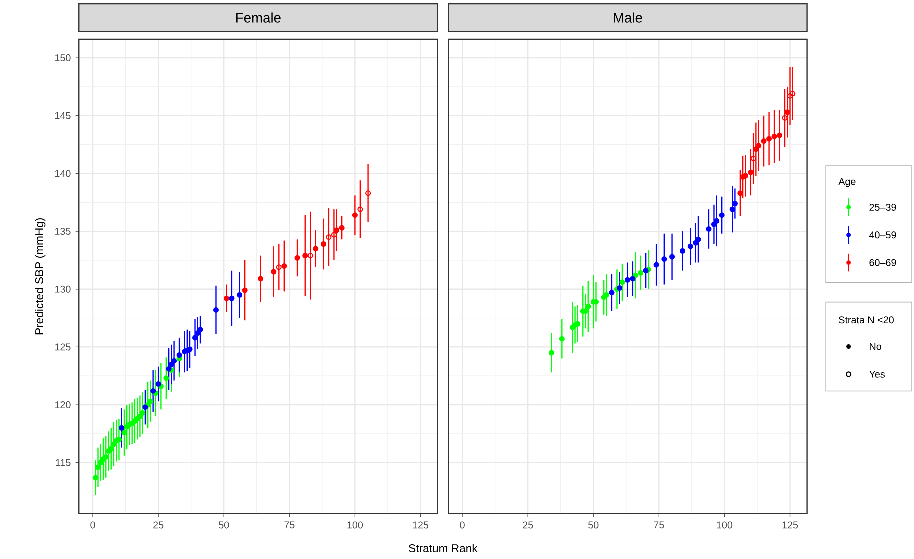 This screenshot has width=914, height=559. Describe the element at coordinates (628, 17) in the screenshot. I see `chart-title: Male` at that location.